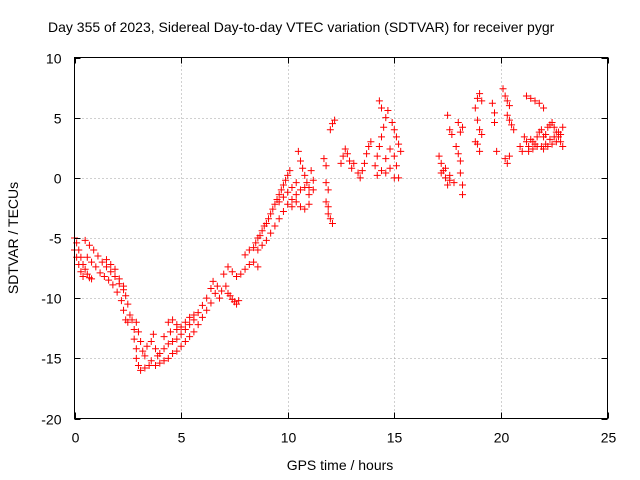 This screenshot has height=480, width=640. What do you see at coordinates (609, 438) in the screenshot?
I see `x-tick-label: 25` at bounding box center [609, 438].